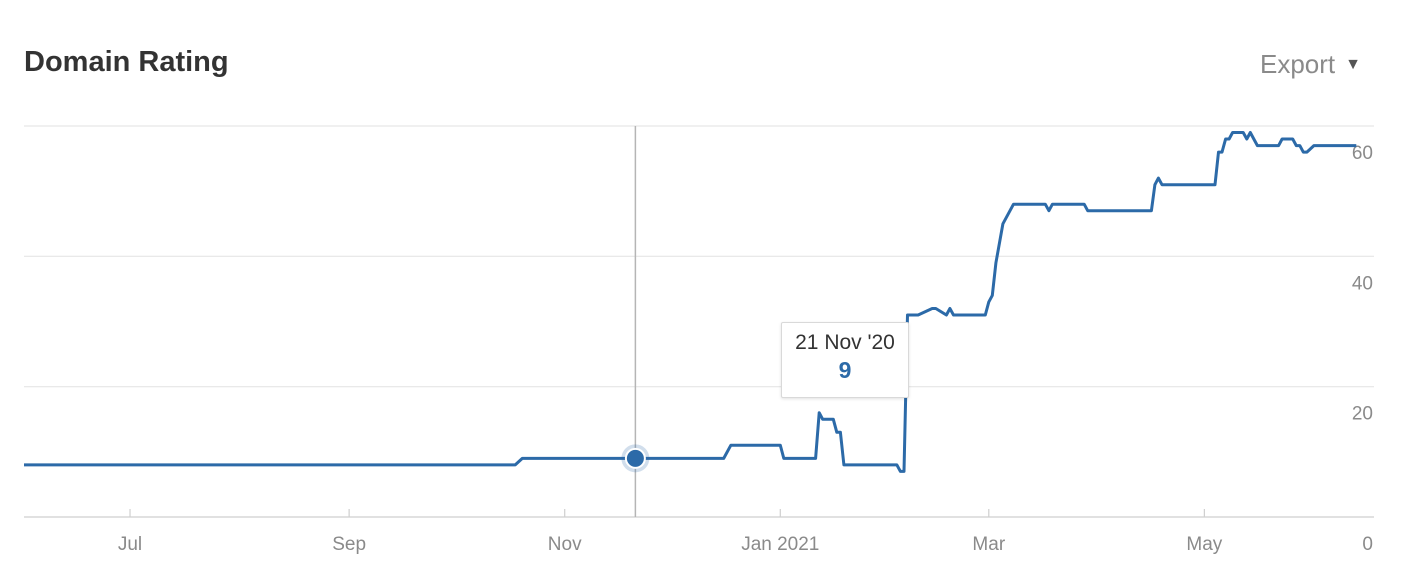  What do you see at coordinates (635, 458) in the screenshot?
I see `highlight-point` at bounding box center [635, 458].